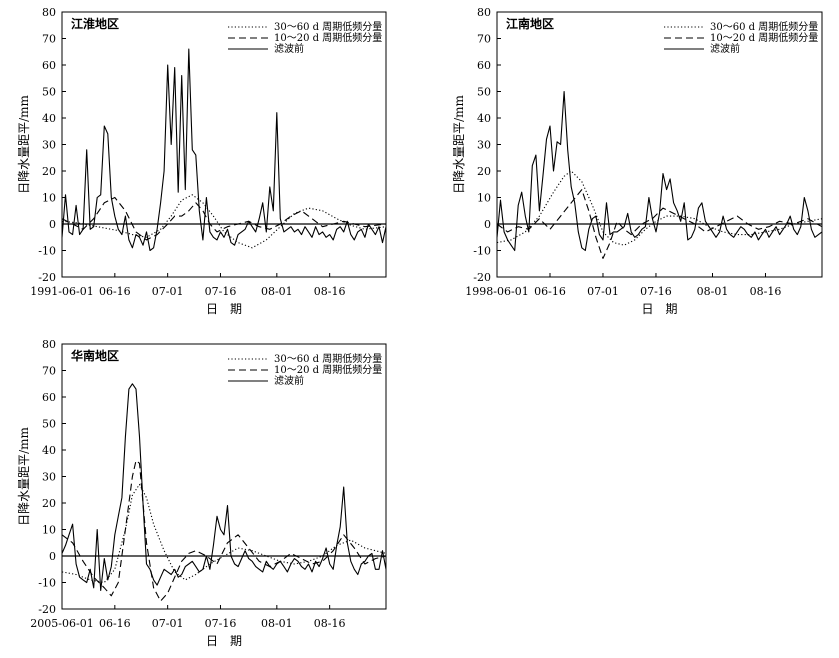  I want to click on panel-title: 江淮地区, so click(95, 23).